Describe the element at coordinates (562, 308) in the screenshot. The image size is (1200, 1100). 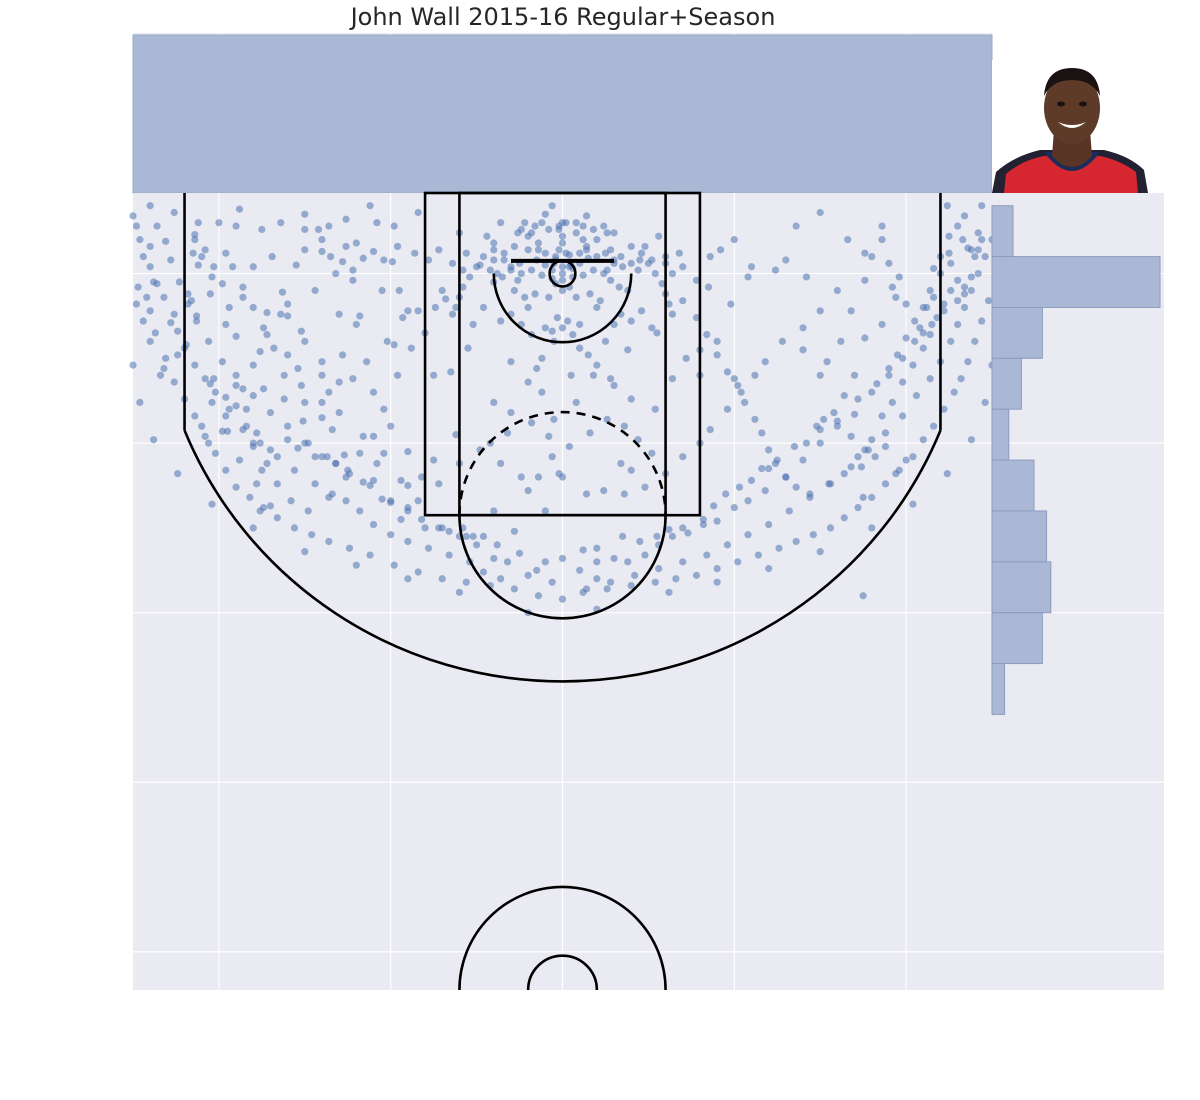
I see `restricted-area` at that location.